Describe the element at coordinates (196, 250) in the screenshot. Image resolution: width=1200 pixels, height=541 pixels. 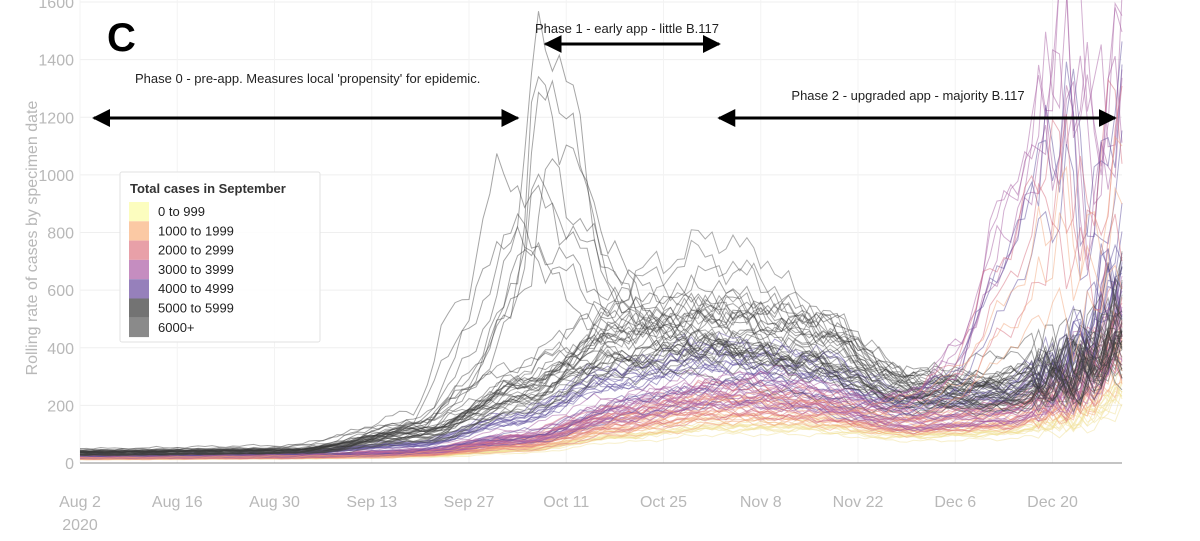
I see `legend-label: 2000 to 2999` at that location.